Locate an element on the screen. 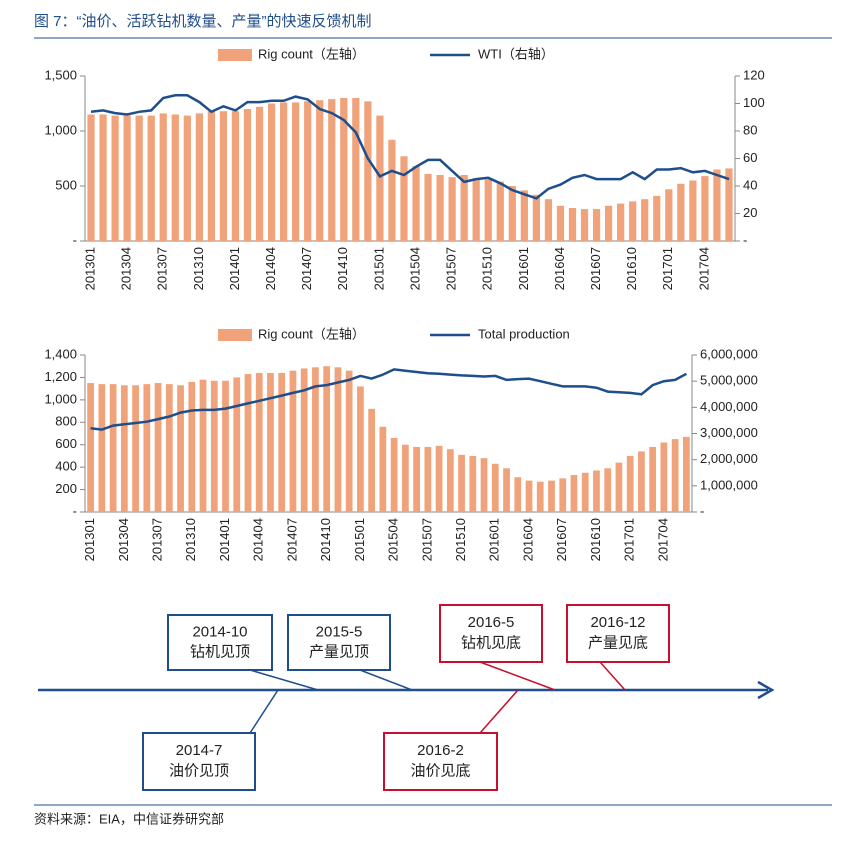 The image size is (862, 841). event-label: 产量见顶 is located at coordinates (339, 651).